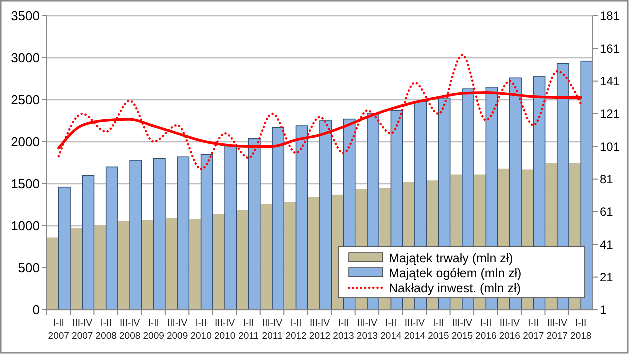 The height and width of the screenshot is (354, 629). What do you see at coordinates (25, 58) in the screenshot?
I see `y-tick-label: 3000` at bounding box center [25, 58].